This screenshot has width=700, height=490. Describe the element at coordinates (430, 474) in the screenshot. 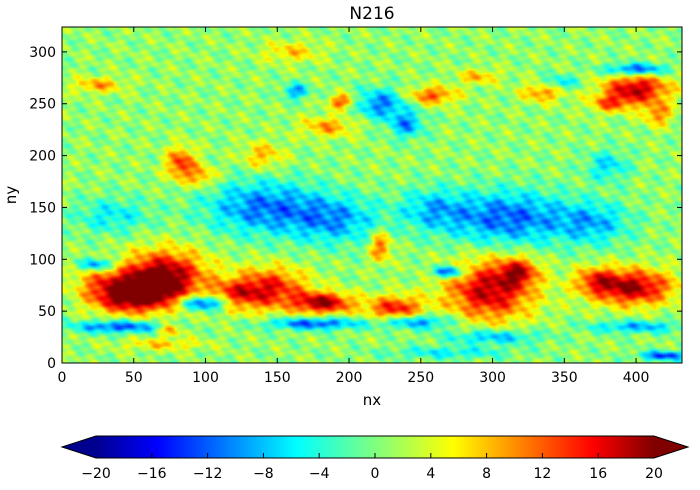

I see `colorbar-tick-label: 4` at that location.